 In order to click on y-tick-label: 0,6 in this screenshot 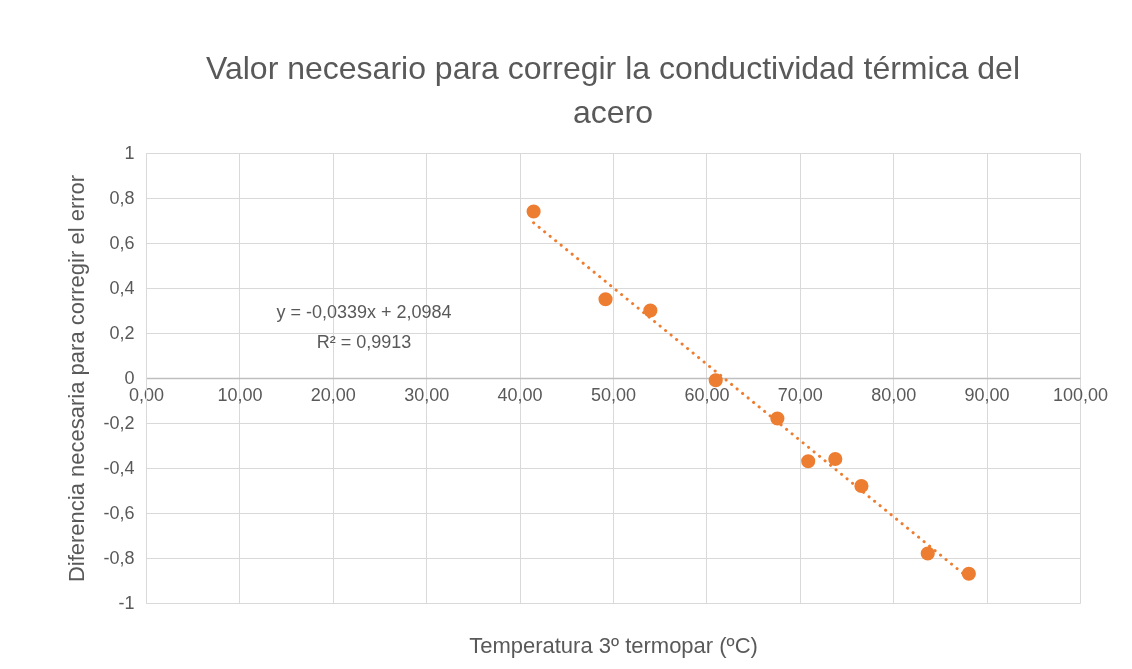, I will do `click(122, 242)`.